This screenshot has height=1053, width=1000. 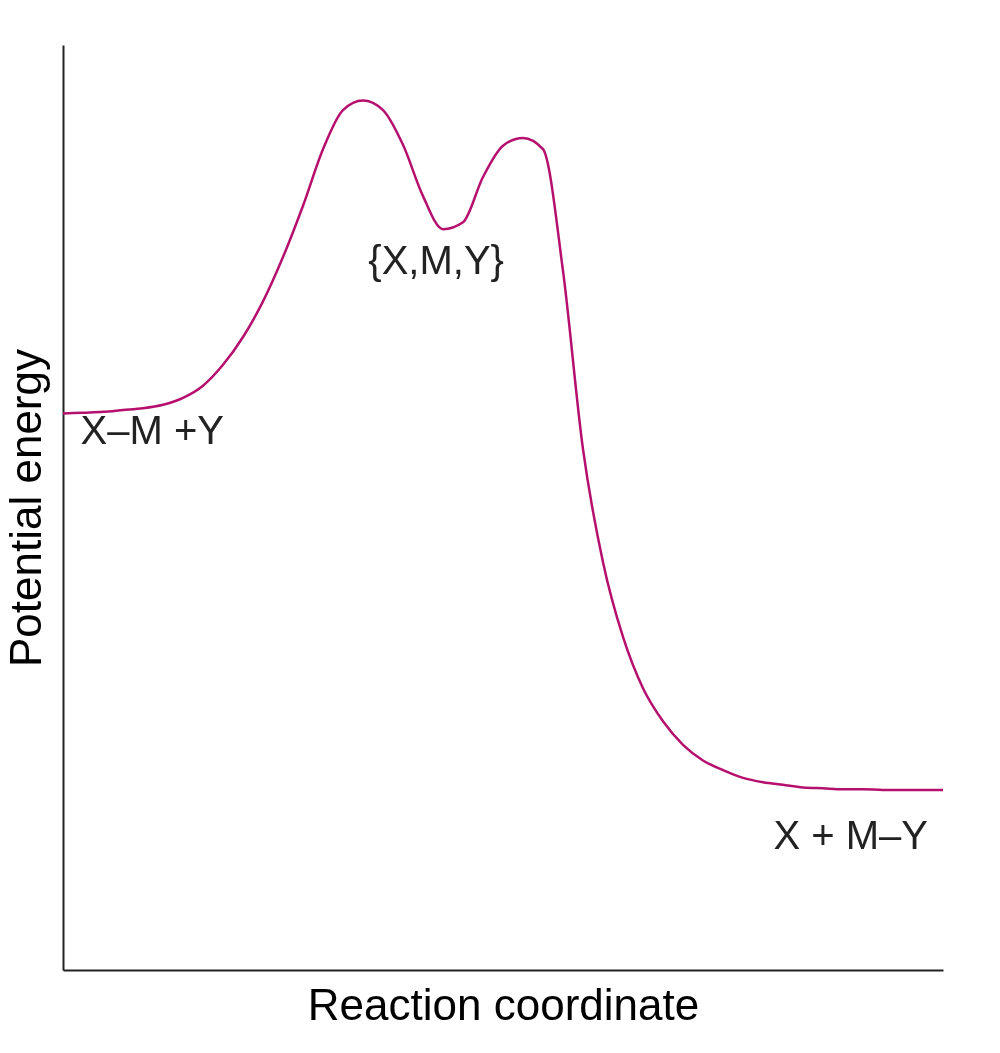 I want to click on annotation: {X,M,Y}, so click(x=436, y=260).